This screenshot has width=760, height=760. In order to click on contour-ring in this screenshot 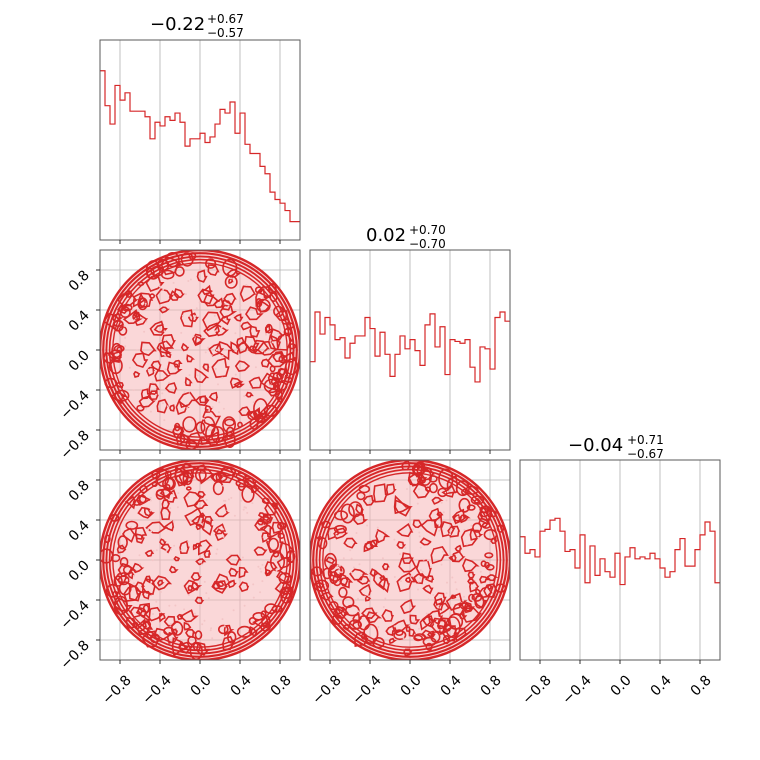, I will do `click(200, 350)`.